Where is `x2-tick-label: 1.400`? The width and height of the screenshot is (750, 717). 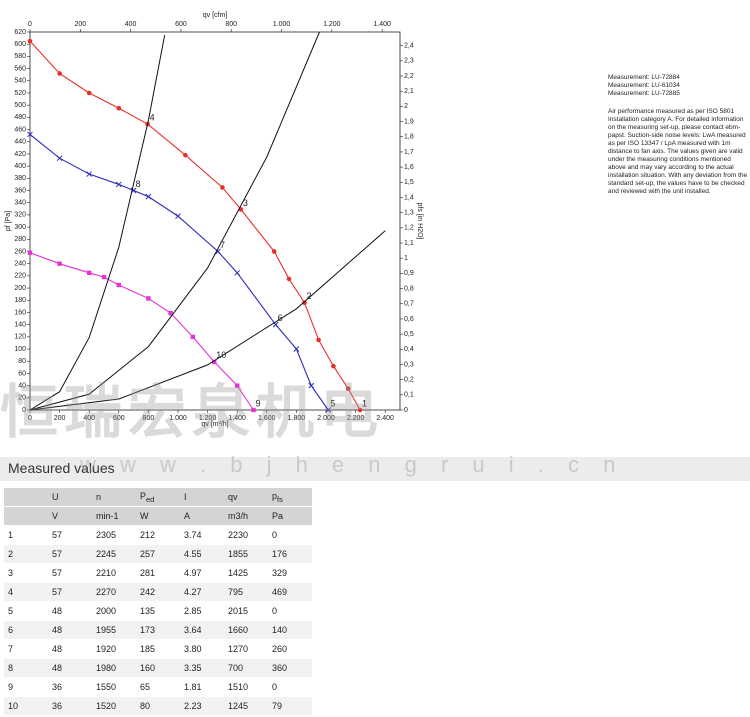 x2-tick-label: 1.400 is located at coordinates (382, 24).